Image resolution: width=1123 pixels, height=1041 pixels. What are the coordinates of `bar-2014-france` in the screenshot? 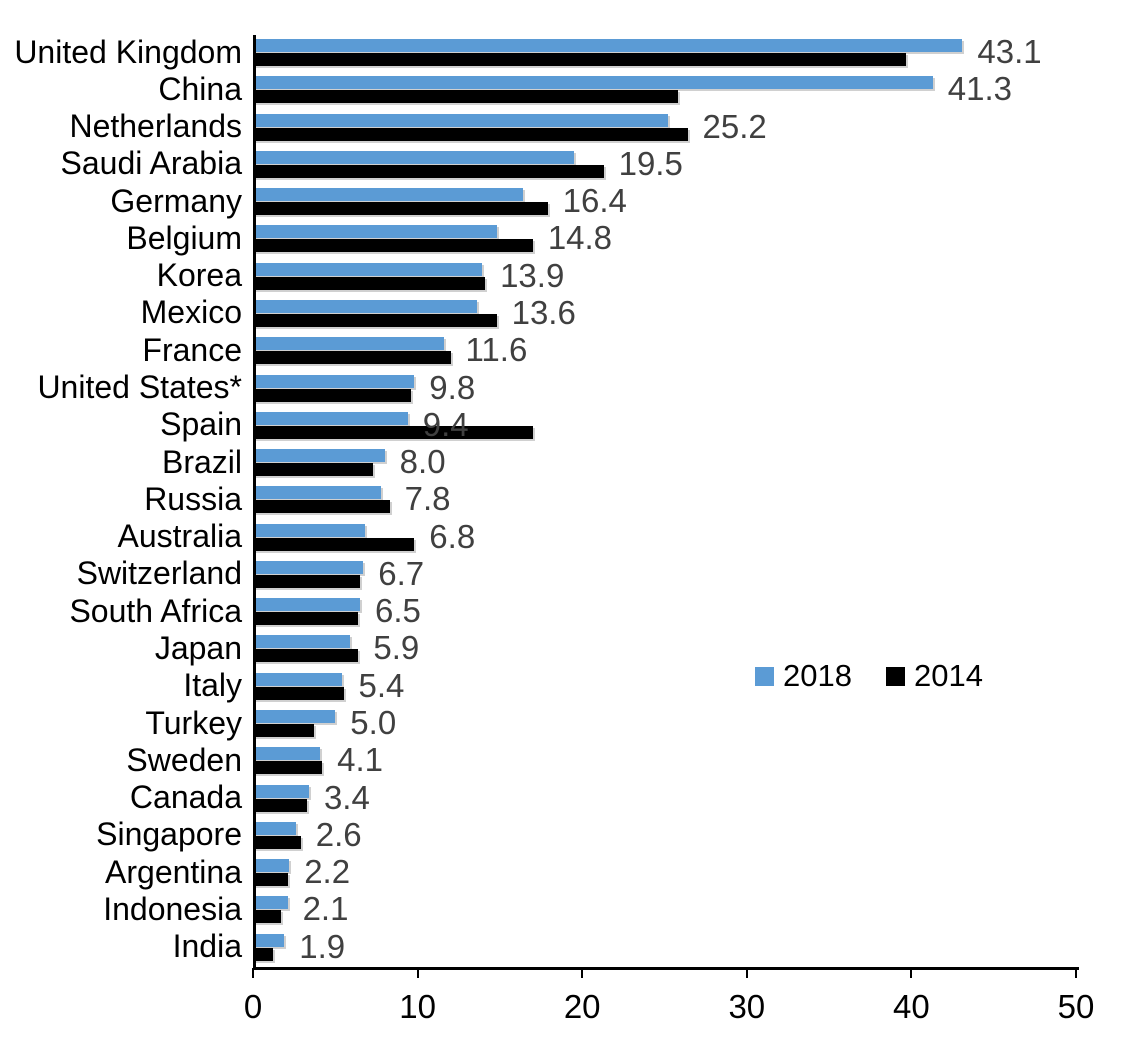 It's located at (352, 358).